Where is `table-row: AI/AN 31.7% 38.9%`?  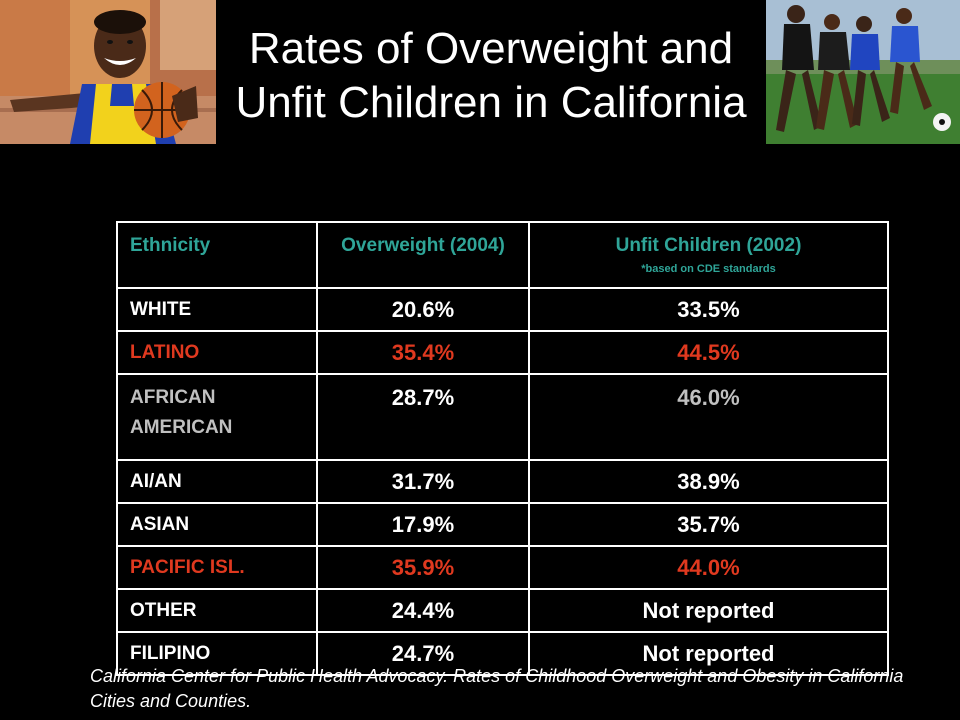
table-row: AI/AN 31.7% 38.9% is located at coordinates (502, 481).